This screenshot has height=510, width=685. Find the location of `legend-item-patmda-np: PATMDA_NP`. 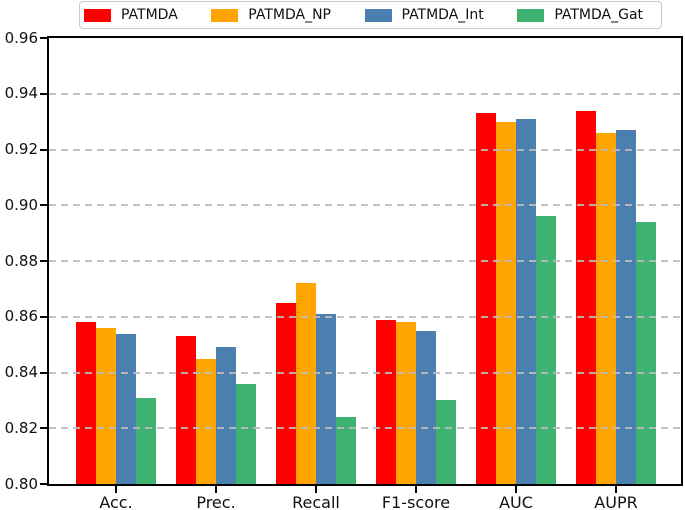

legend-item-patmda-np: PATMDA_NP is located at coordinates (287, 15).